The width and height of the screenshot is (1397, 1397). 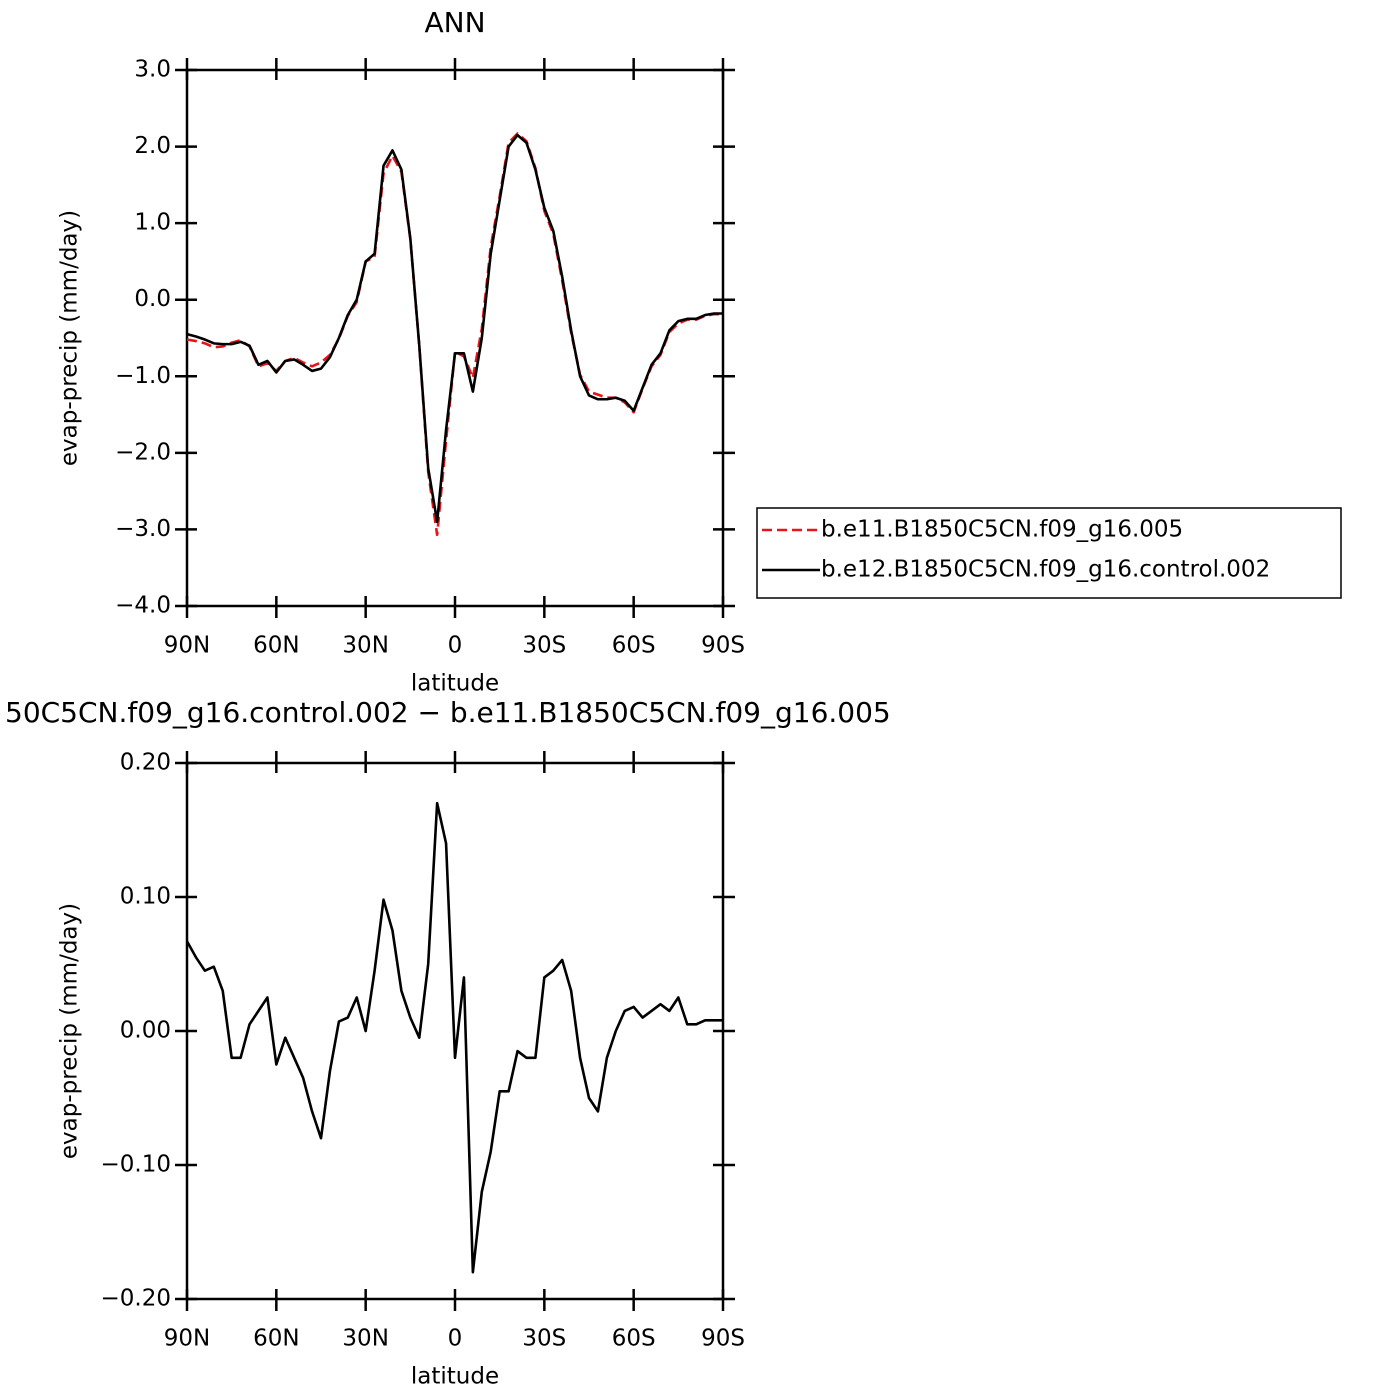 I want to click on y-tick-label: −0.20, so click(x=136, y=1299).